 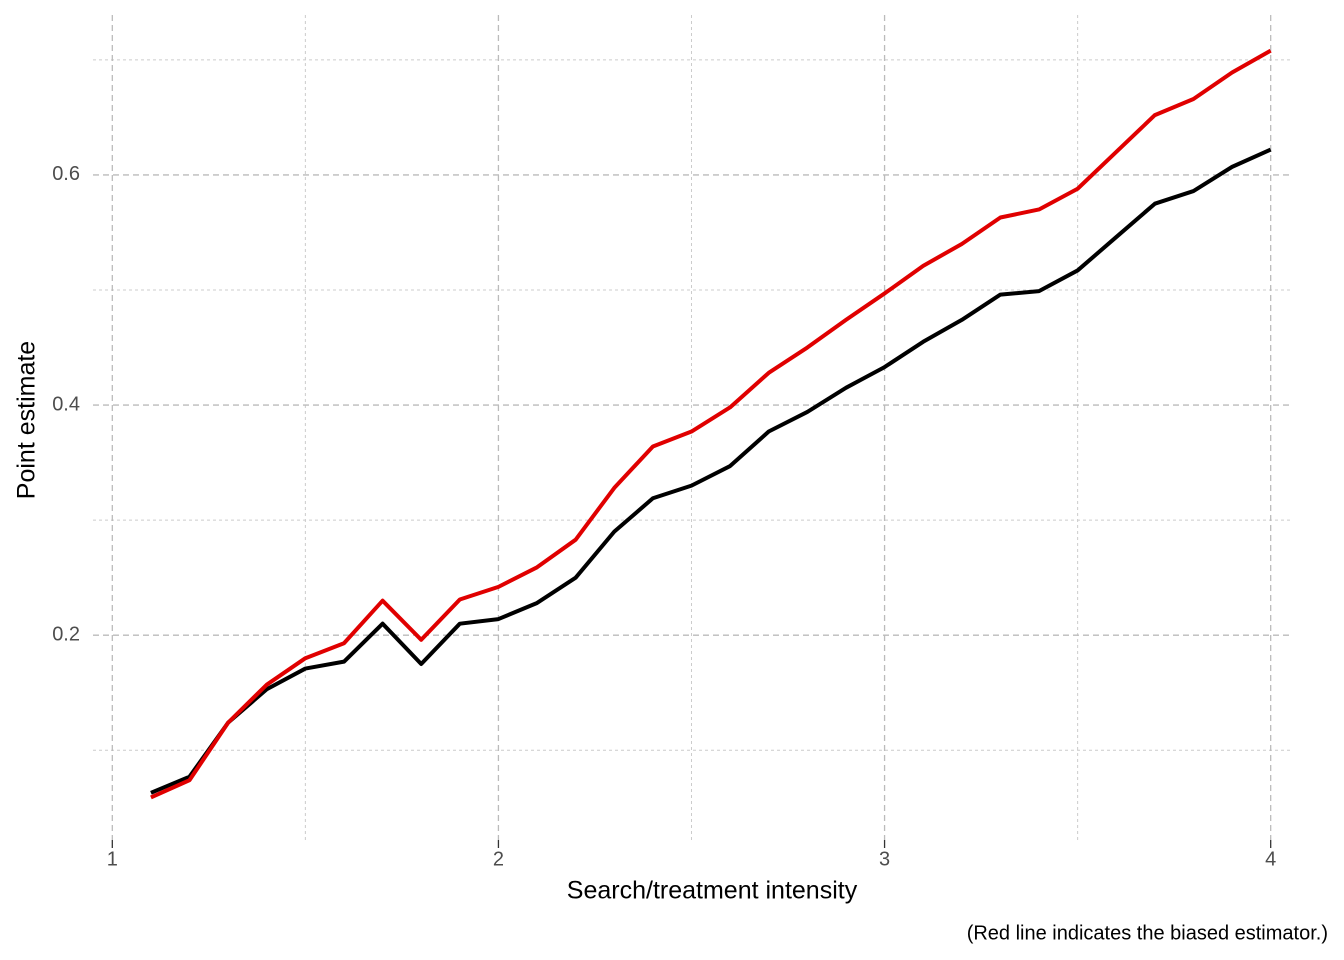 What do you see at coordinates (27, 420) in the screenshot?
I see `y-axis-label: Point estimate` at bounding box center [27, 420].